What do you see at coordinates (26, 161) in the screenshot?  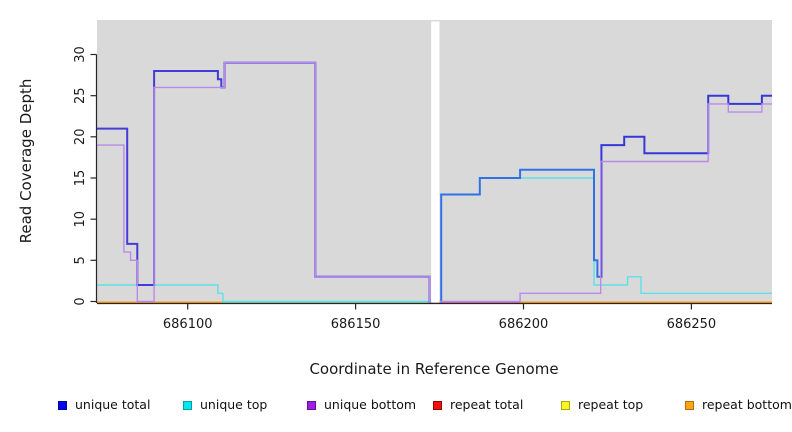 I see `y-axis-title: Read Coverage Depth` at bounding box center [26, 161].